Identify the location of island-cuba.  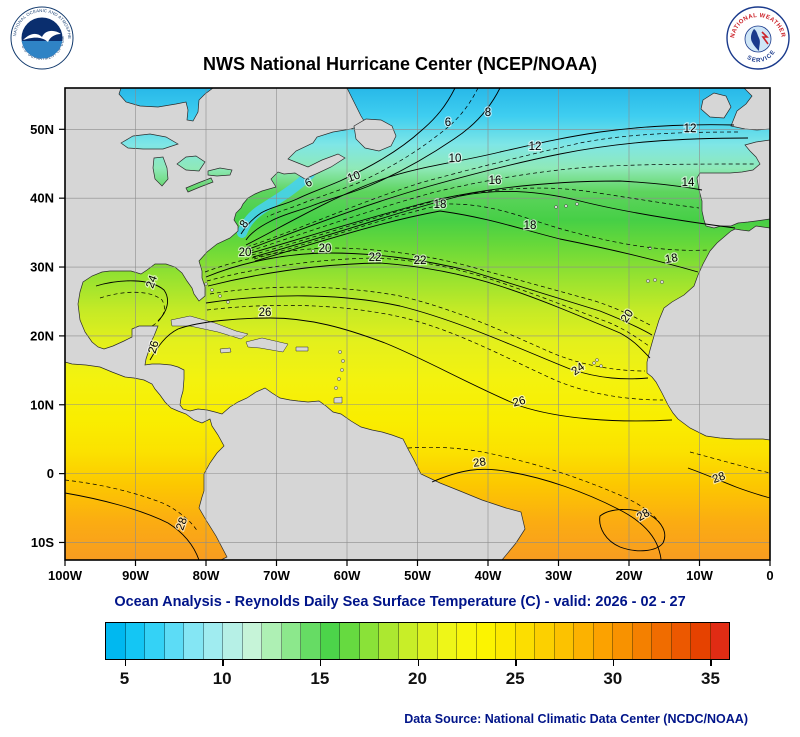
(209, 327).